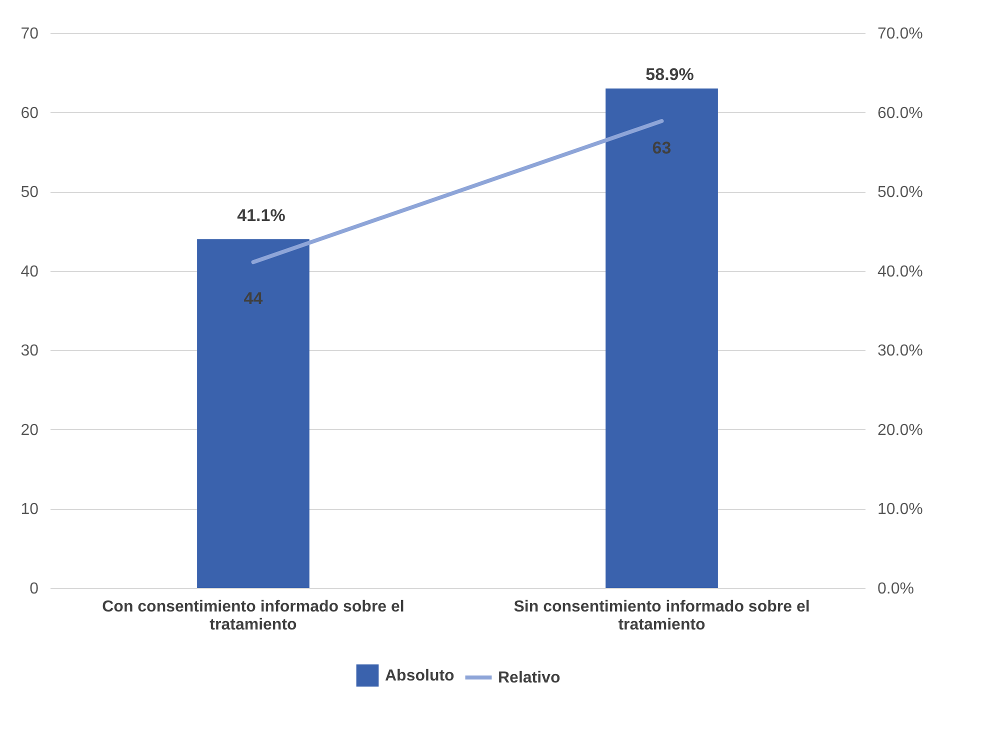 The width and height of the screenshot is (992, 738). Describe the element at coordinates (900, 34) in the screenshot. I see `y2-tick-label: 70.0%` at that location.